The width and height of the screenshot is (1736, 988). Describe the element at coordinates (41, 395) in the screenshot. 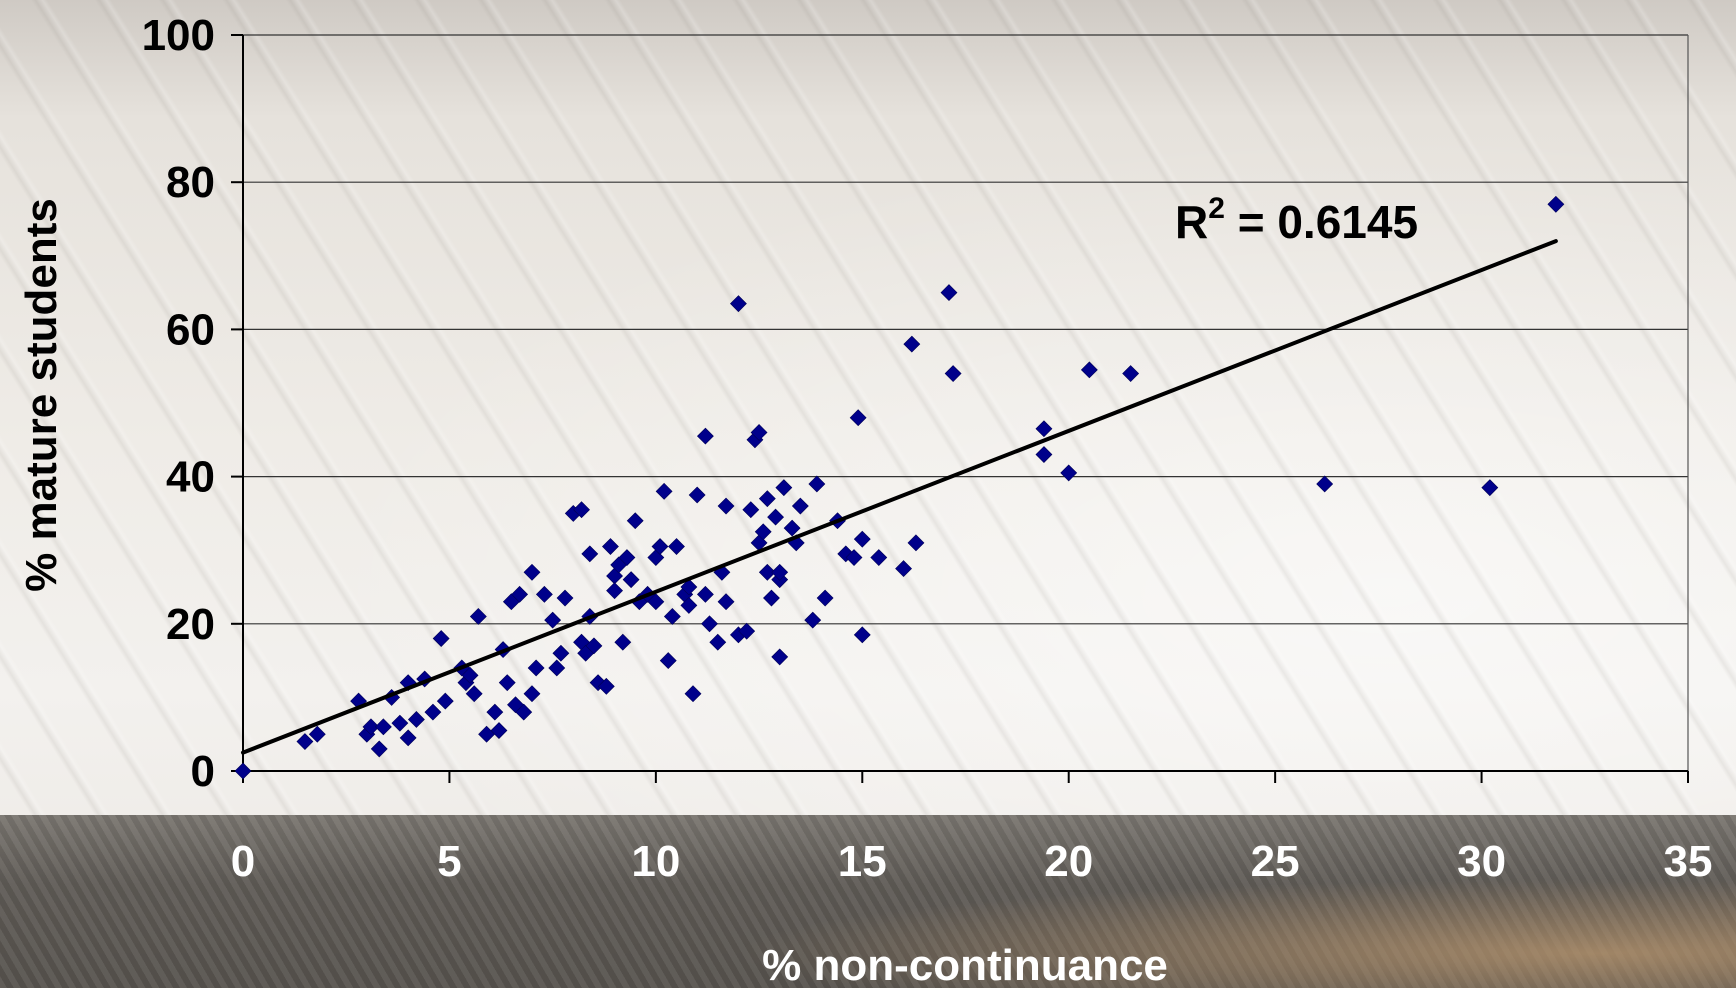

I see `y-axis-label: % mature students` at that location.